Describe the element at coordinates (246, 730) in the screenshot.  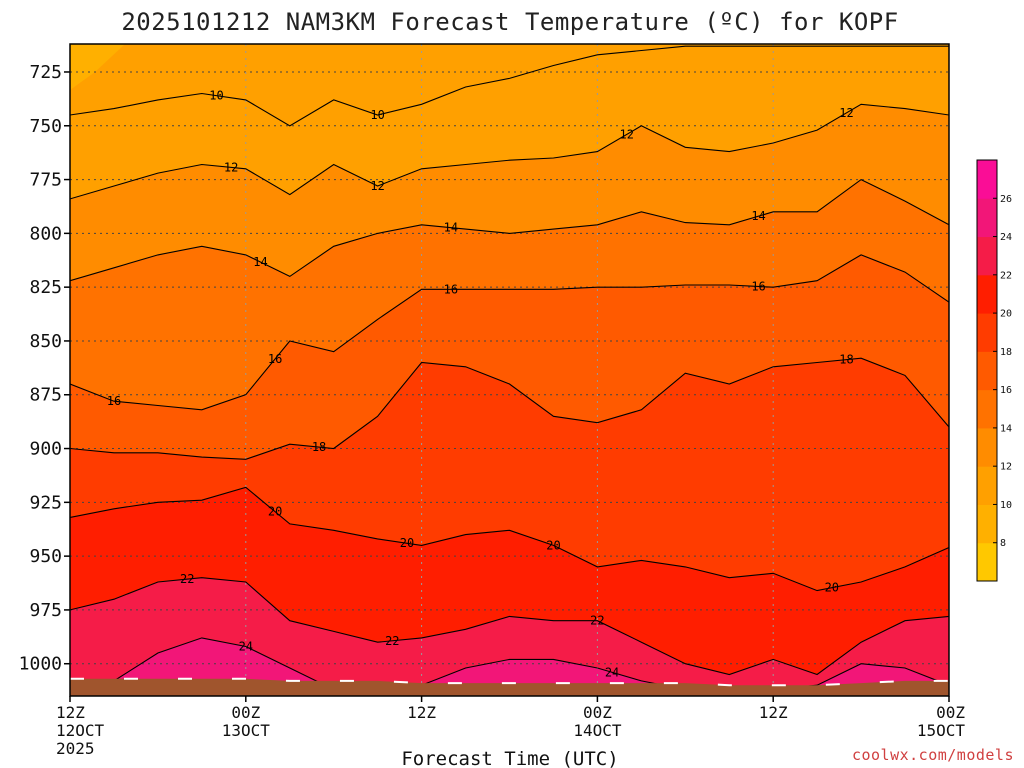
I see `x-tick-label-12-2: 13OCT` at that location.